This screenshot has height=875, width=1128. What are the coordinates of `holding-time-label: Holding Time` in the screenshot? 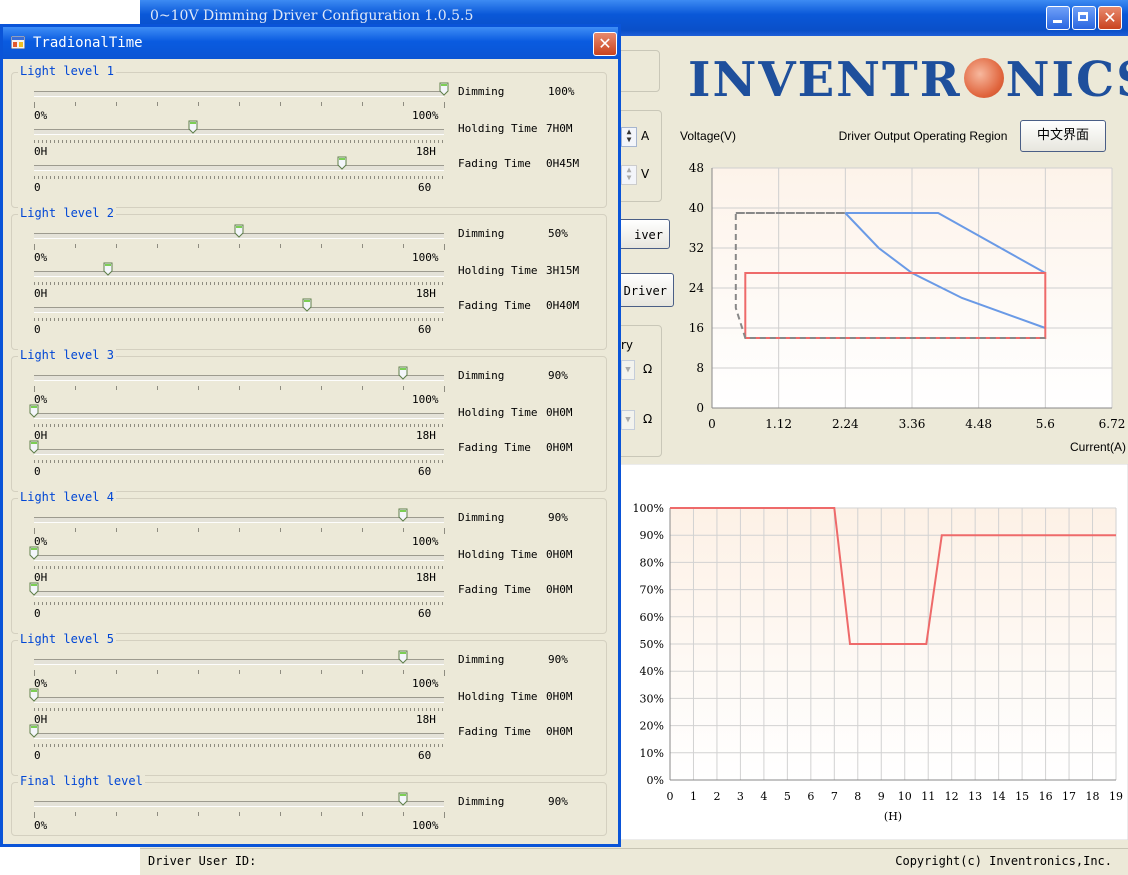 It's located at (498, 554).